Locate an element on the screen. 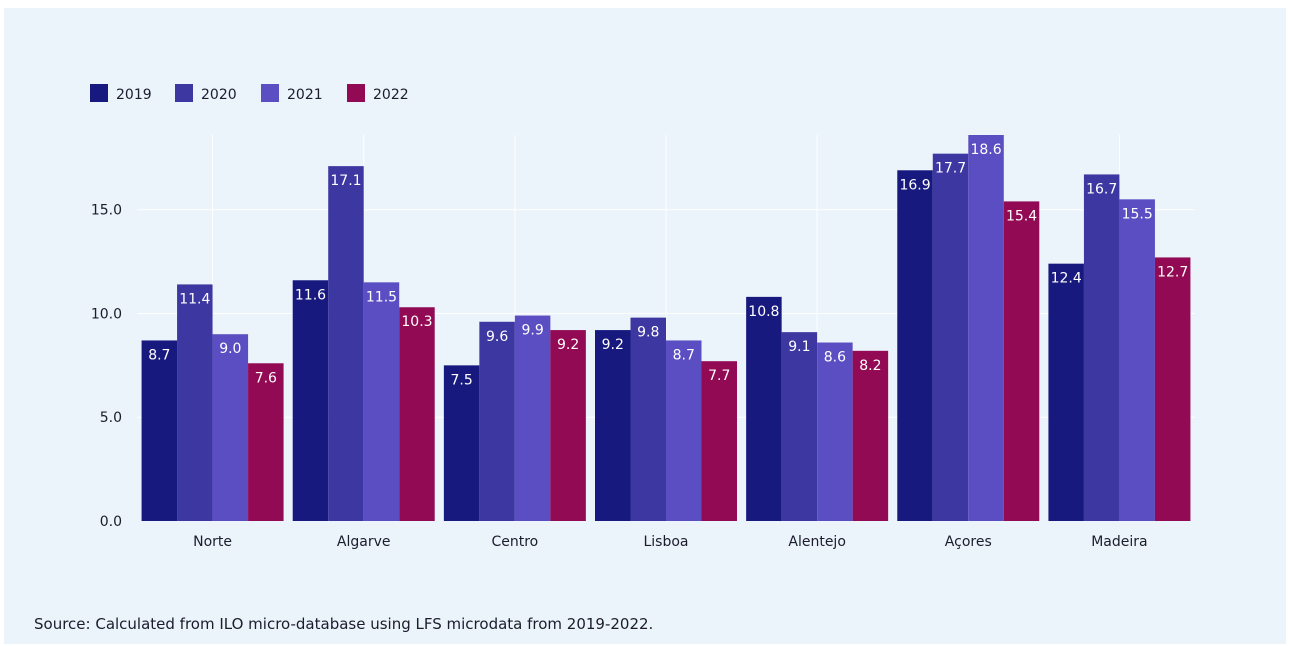 The height and width of the screenshot is (646, 1290). y-tick-label: 10.0 is located at coordinates (106, 314).